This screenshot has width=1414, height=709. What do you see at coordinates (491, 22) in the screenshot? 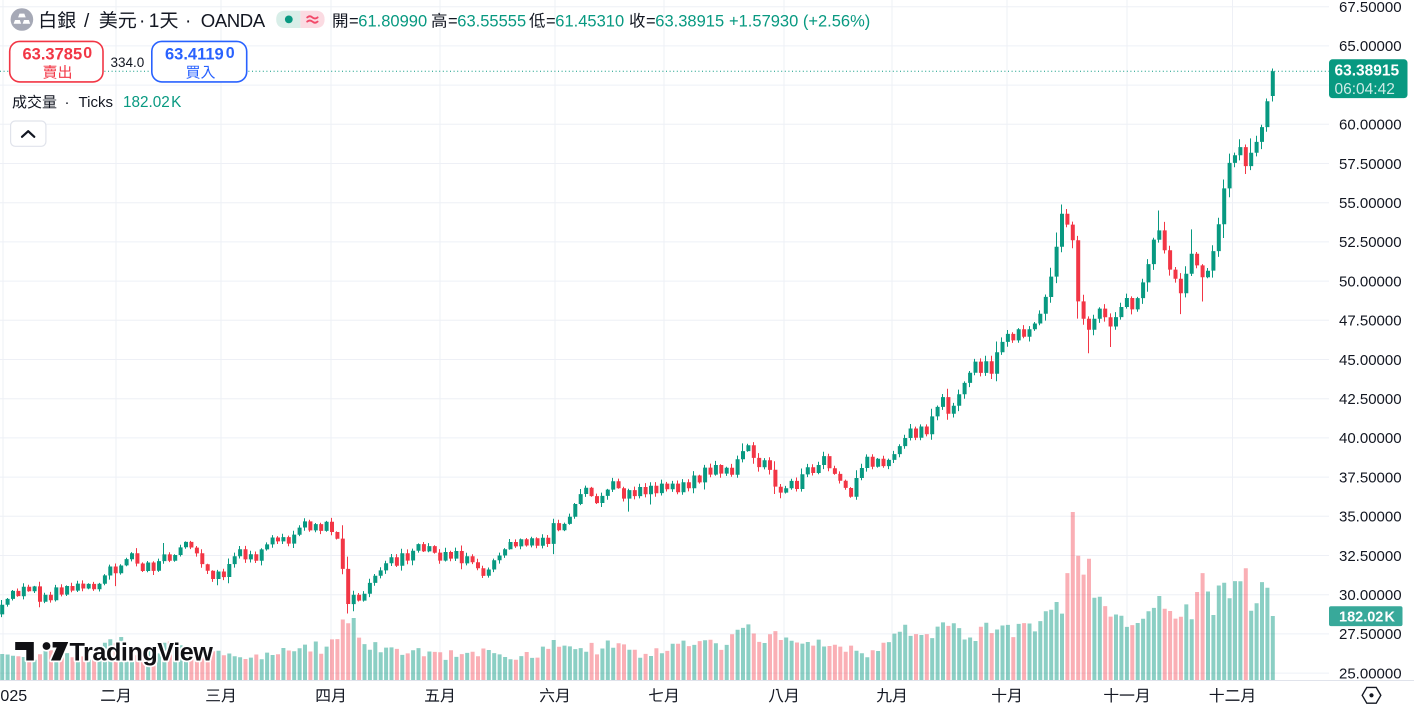
I see `svg-text: 63.55555` at bounding box center [491, 22].